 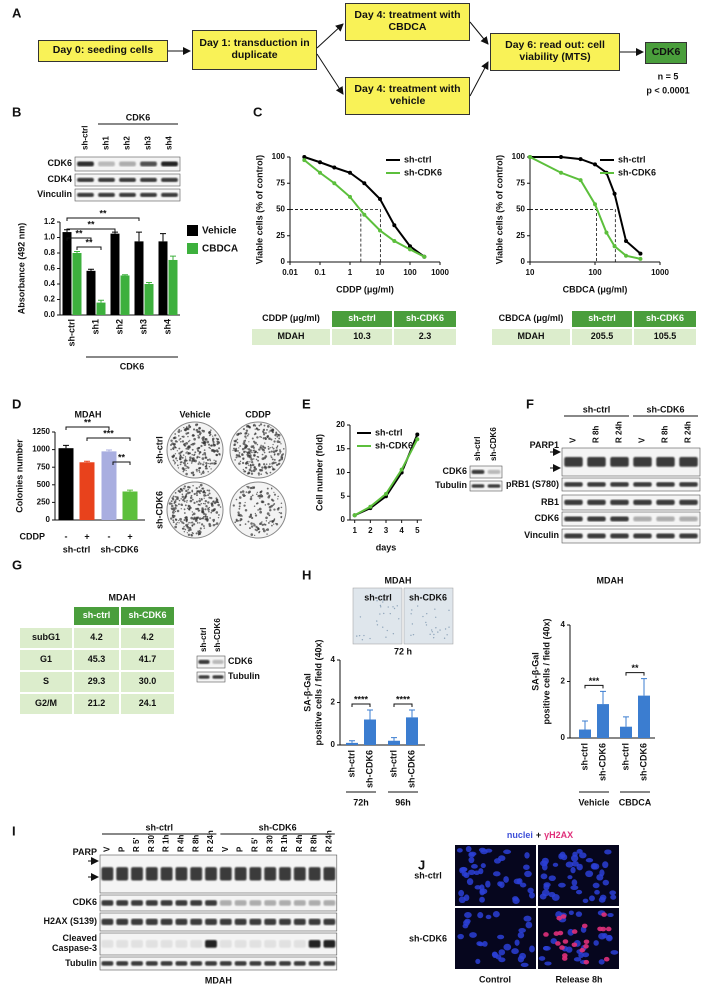 I want to click on flow-step-box: CDK6, so click(x=666, y=53).